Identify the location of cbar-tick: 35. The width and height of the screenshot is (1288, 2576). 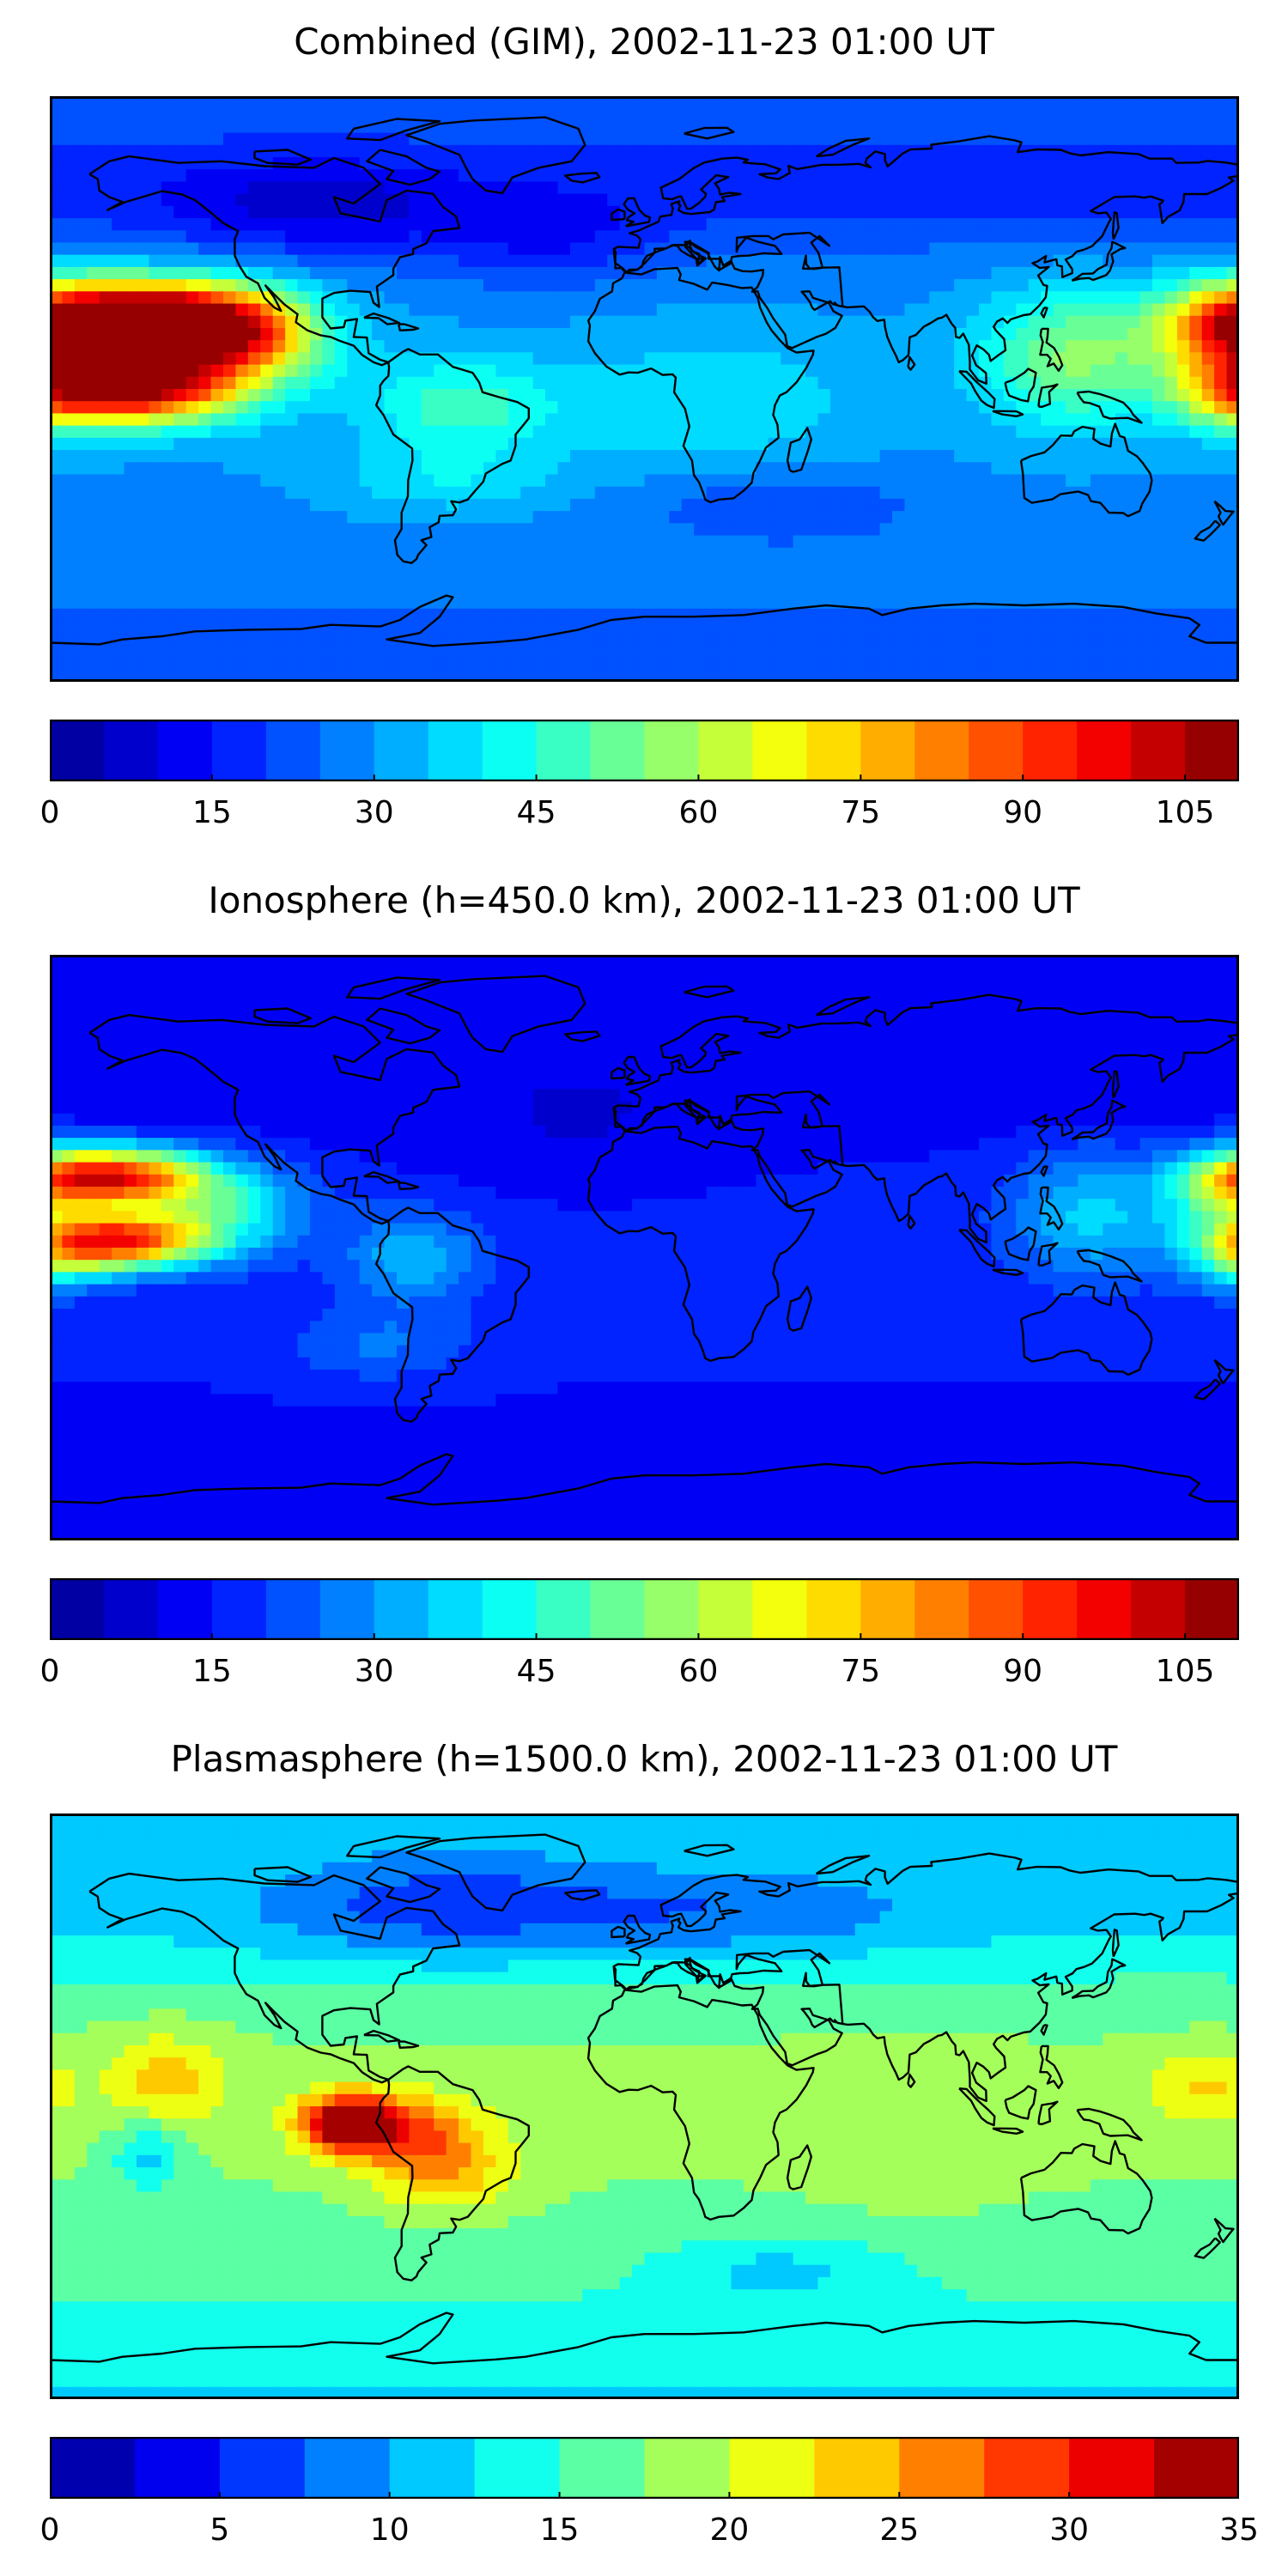
(1239, 2530).